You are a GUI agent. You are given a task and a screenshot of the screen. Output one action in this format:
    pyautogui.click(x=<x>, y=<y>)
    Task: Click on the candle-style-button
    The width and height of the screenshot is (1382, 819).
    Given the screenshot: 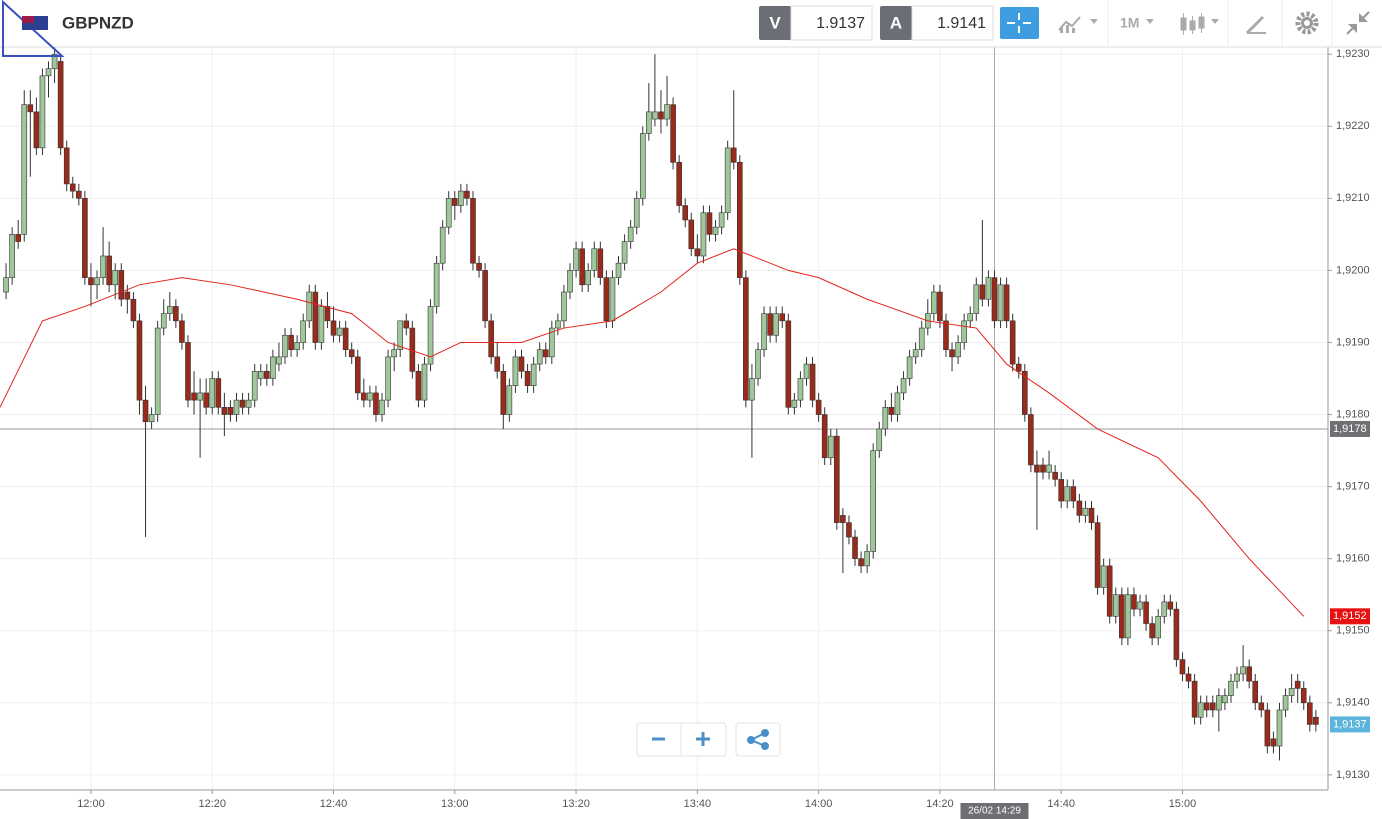 What is the action you would take?
    pyautogui.click(x=1199, y=24)
    